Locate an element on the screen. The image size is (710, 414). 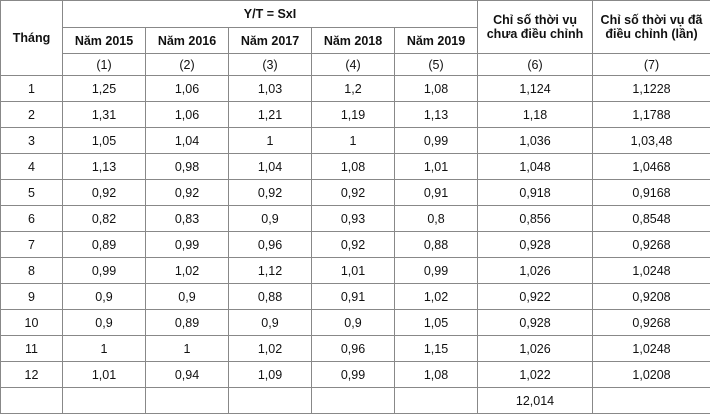
data-row: 11 1 1 1,02 0,96 1,15 1,026 1,0248 is located at coordinates (355, 348).